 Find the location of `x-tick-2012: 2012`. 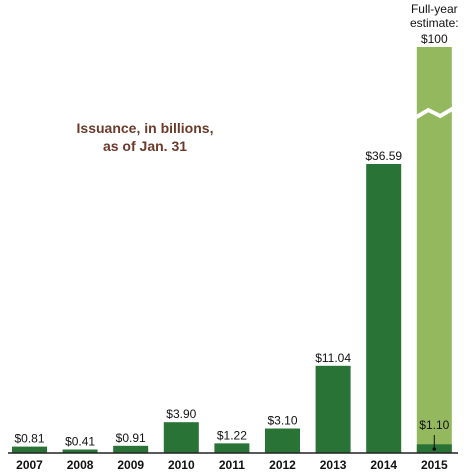

x-tick-2012: 2012 is located at coordinates (282, 465).